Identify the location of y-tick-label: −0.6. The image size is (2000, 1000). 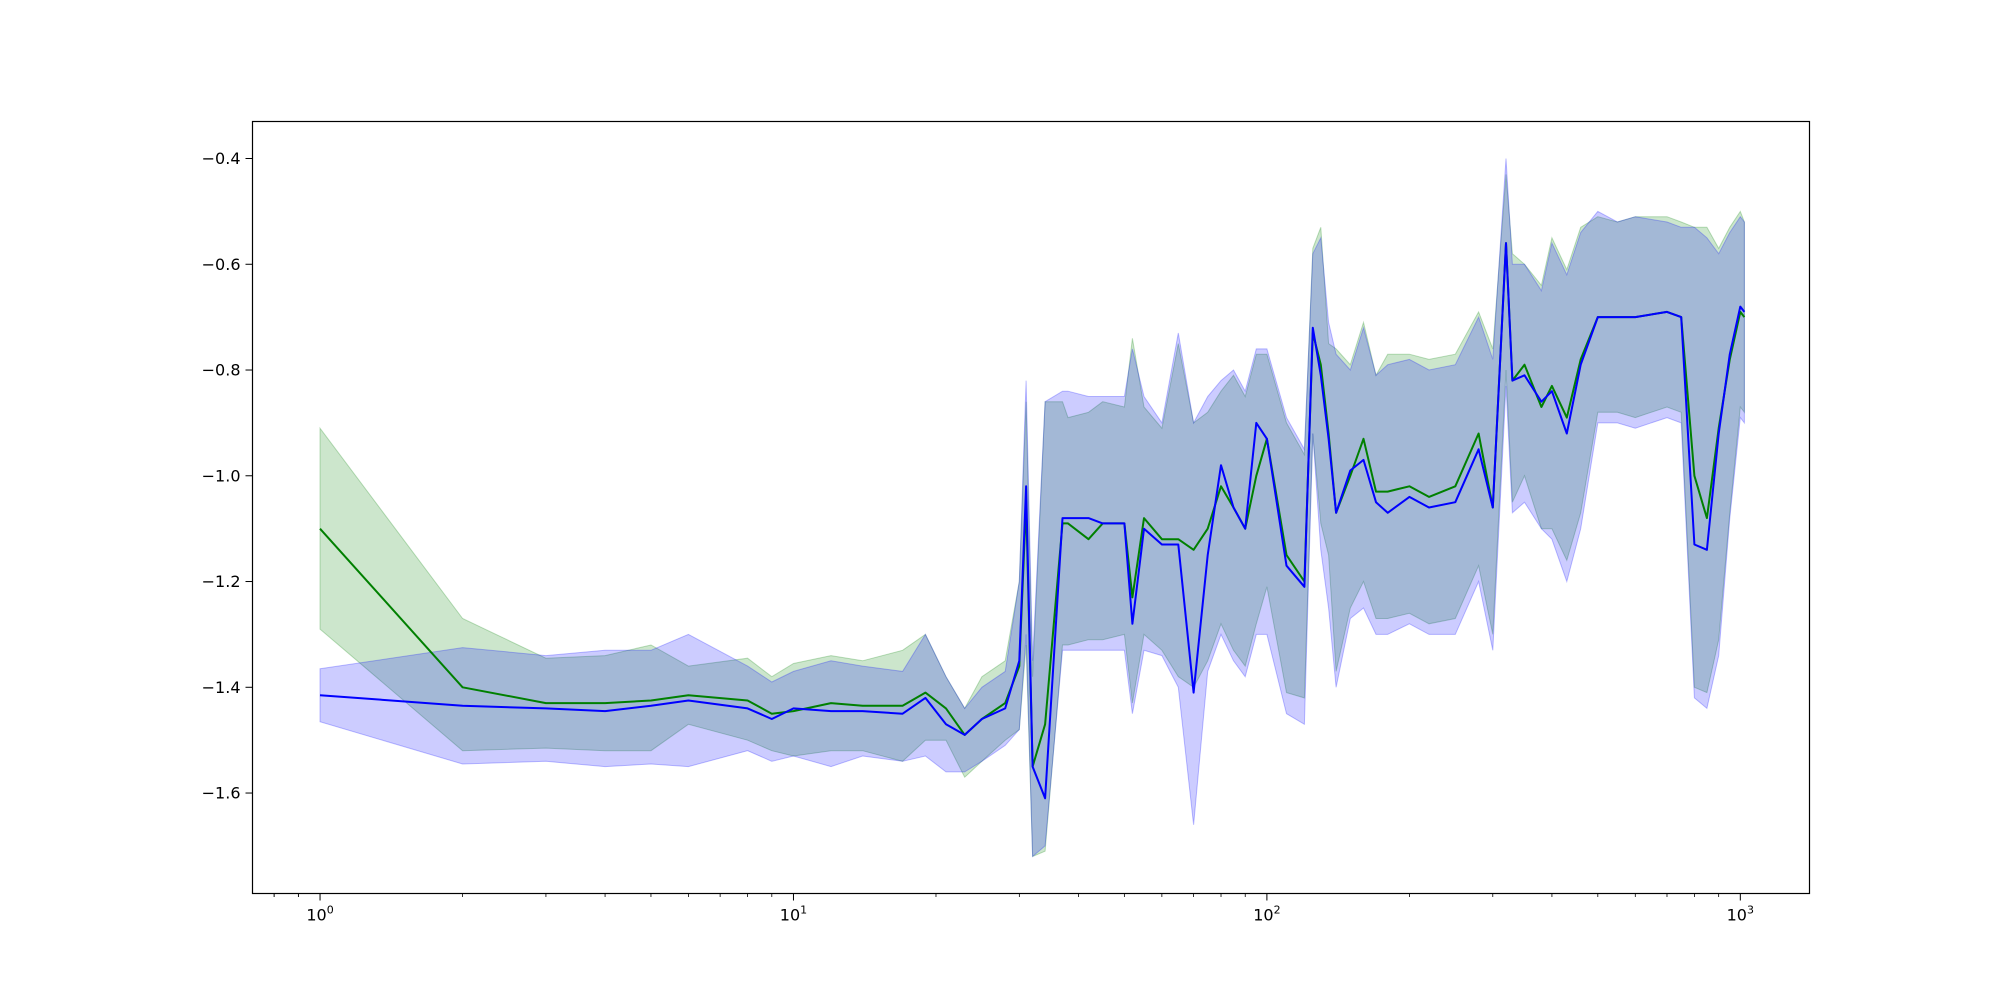
(221, 264).